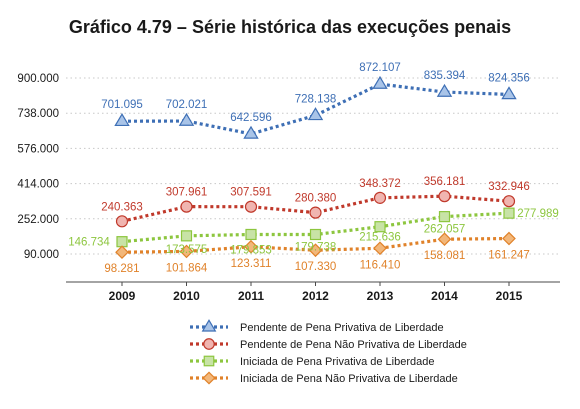  I want to click on x-tick-label: 2012, so click(315, 296).